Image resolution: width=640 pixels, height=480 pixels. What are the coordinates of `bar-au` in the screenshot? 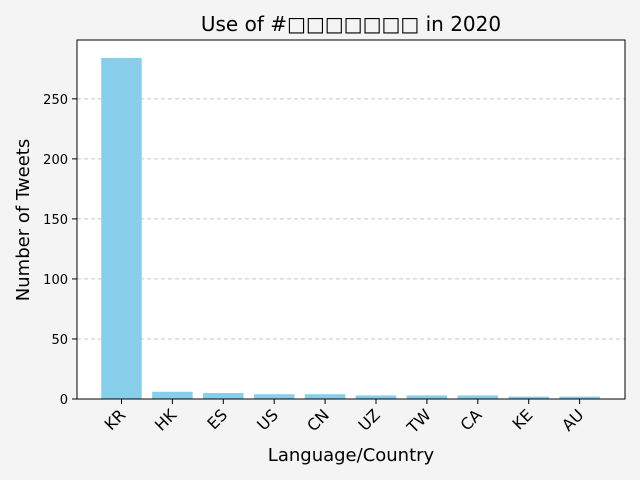 It's located at (579, 397).